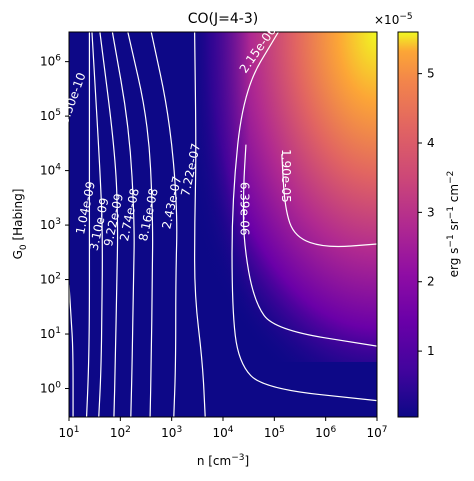 This screenshot has width=474, height=481. What do you see at coordinates (50, 388) in the screenshot?
I see `y-tick-label: 10⁰` at bounding box center [50, 388].